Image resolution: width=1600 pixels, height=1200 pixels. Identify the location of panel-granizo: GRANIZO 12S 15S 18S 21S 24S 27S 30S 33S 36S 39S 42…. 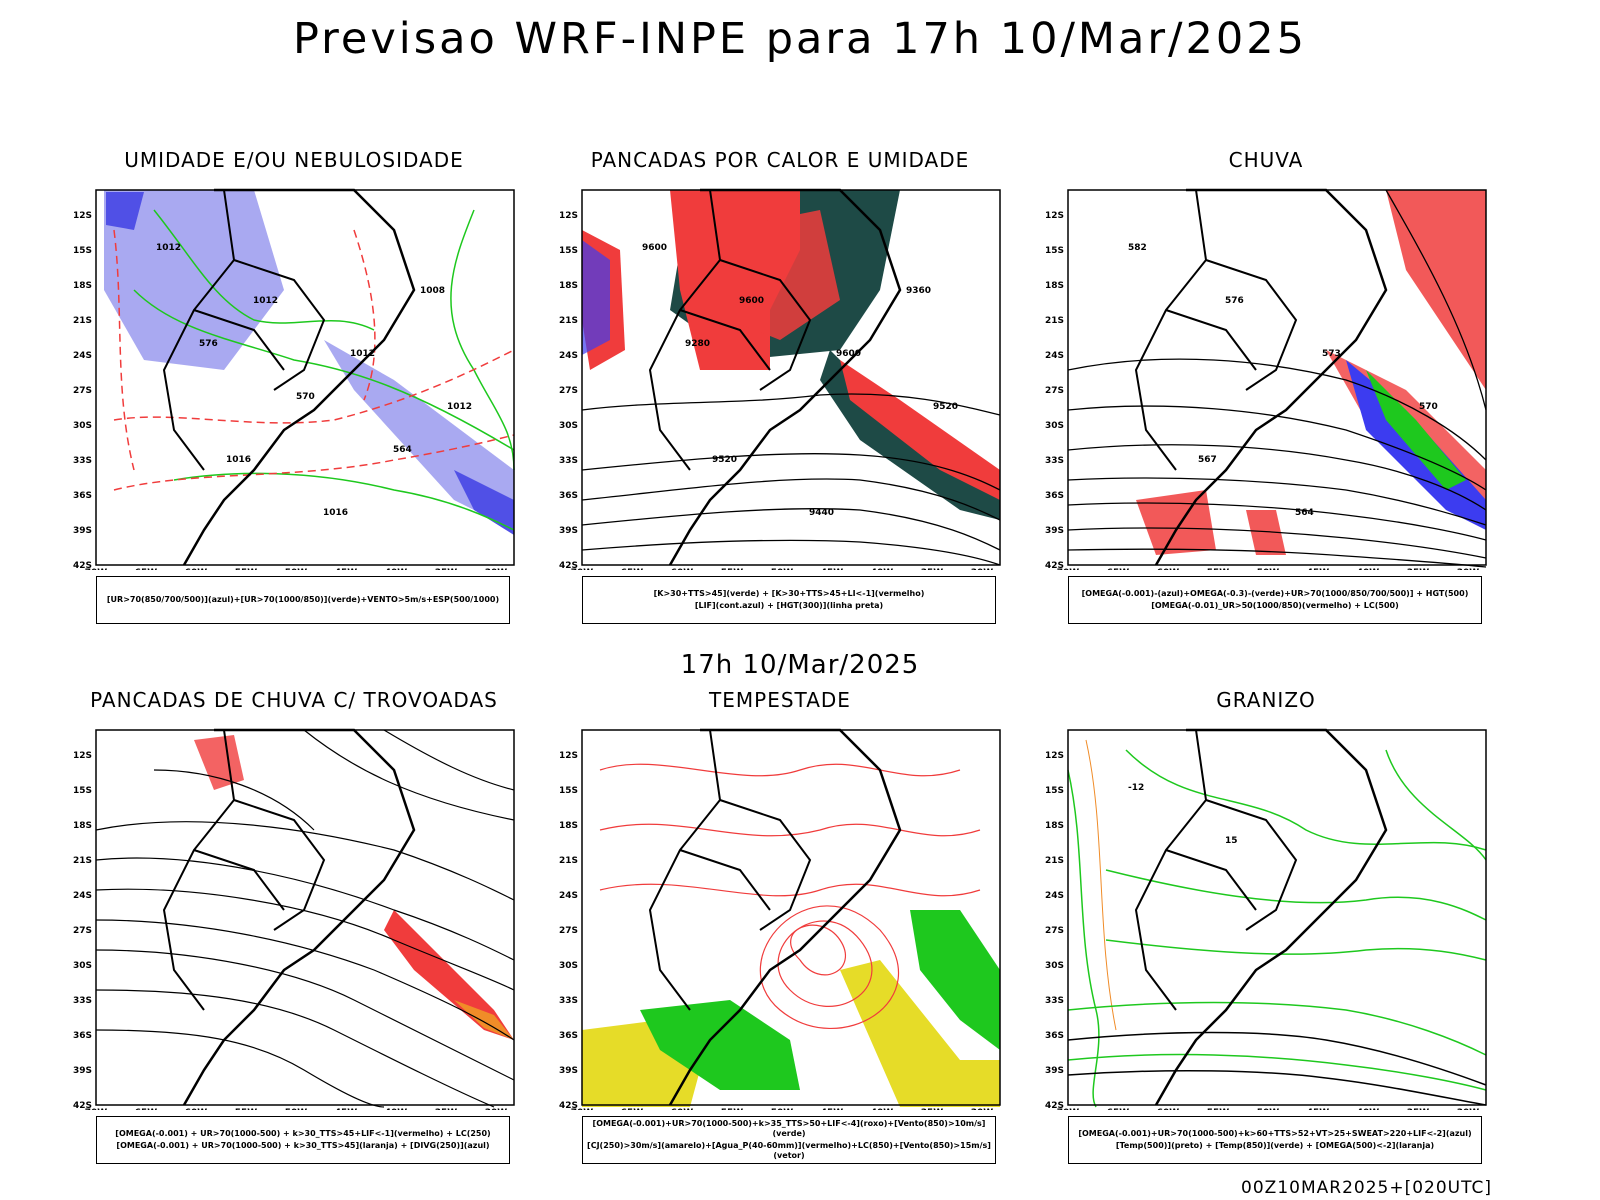
(1266, 933).